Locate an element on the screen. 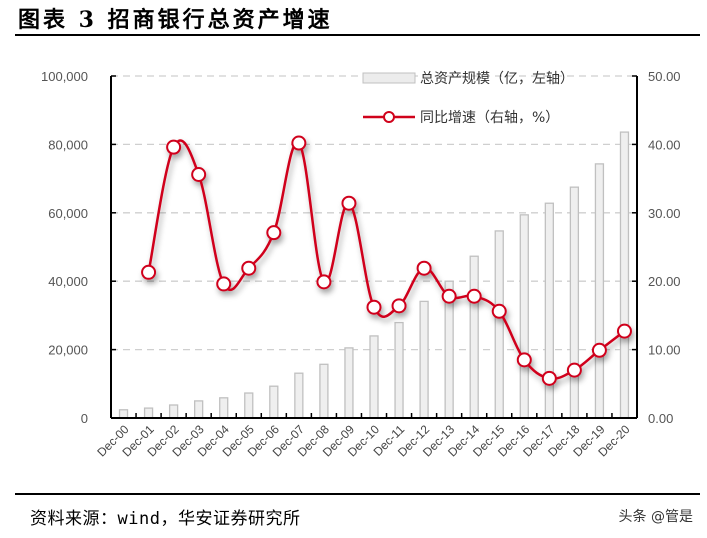 This screenshot has height=538, width=707. right-tick-label: 20.00 is located at coordinates (664, 281).